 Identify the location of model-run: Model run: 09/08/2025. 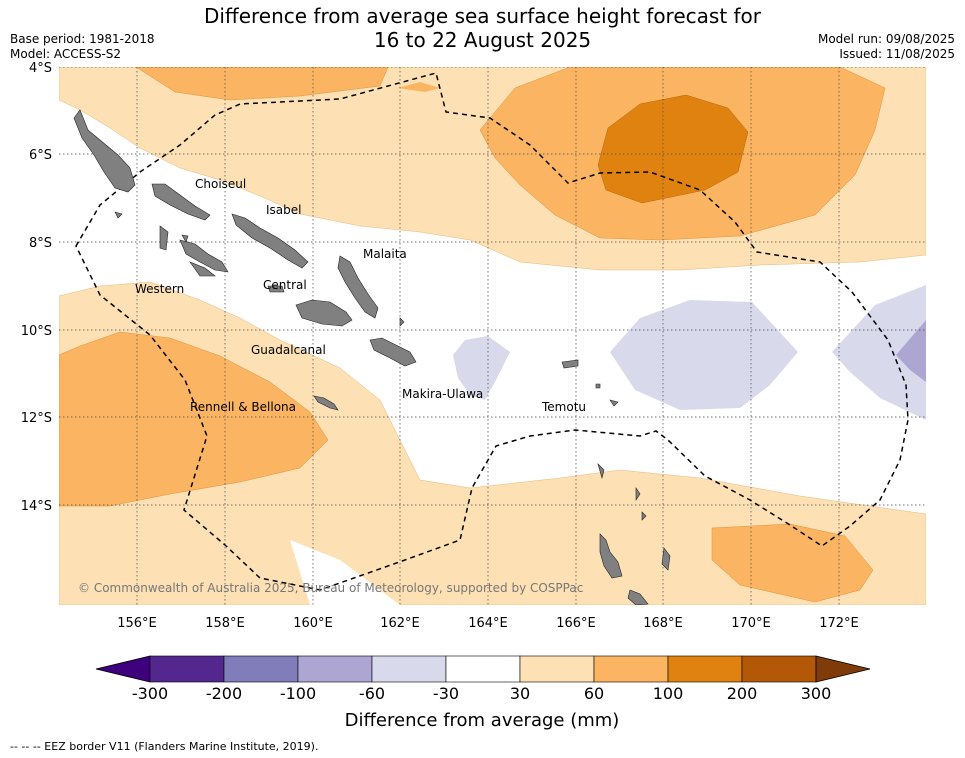
(886, 39).